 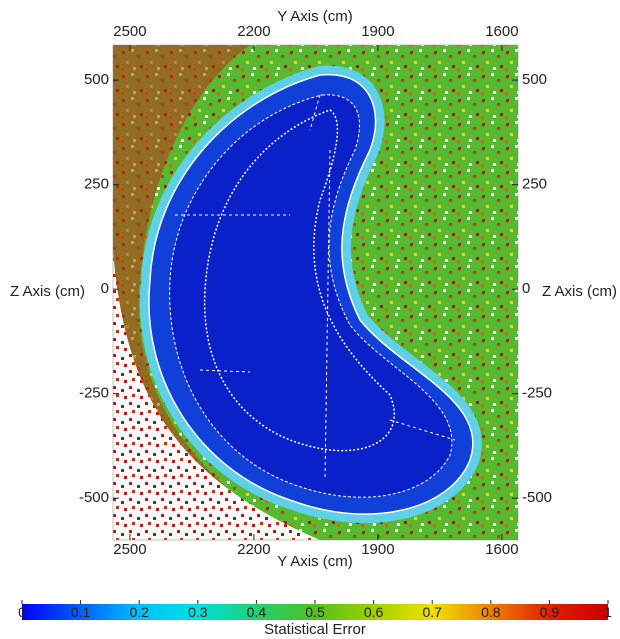 What do you see at coordinates (501, 31) in the screenshot?
I see `x-tick-label-top: 1600` at bounding box center [501, 31].